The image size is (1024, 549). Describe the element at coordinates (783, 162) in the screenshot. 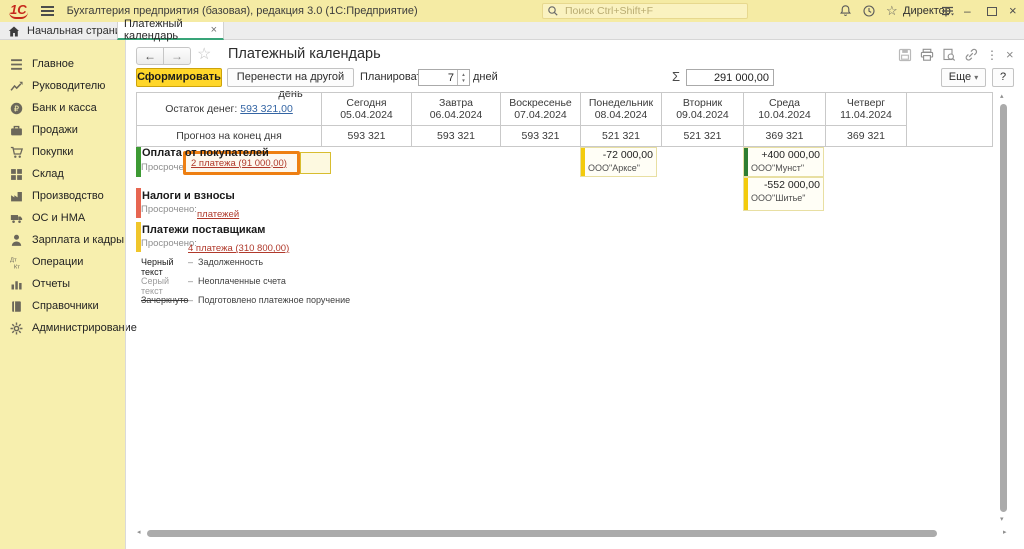

I see `payment-event-cell: +400 000,00 ООО"Мунст"` at that location.